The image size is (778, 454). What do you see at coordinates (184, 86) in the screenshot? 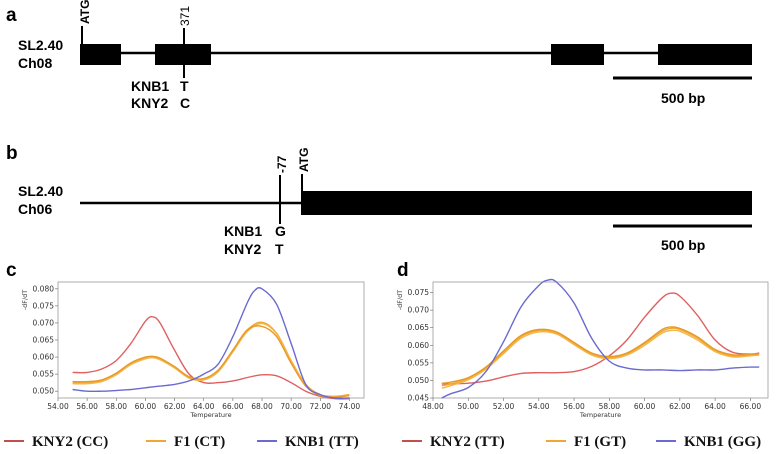
I see `panel-a-line1-allele: T` at bounding box center [184, 86].